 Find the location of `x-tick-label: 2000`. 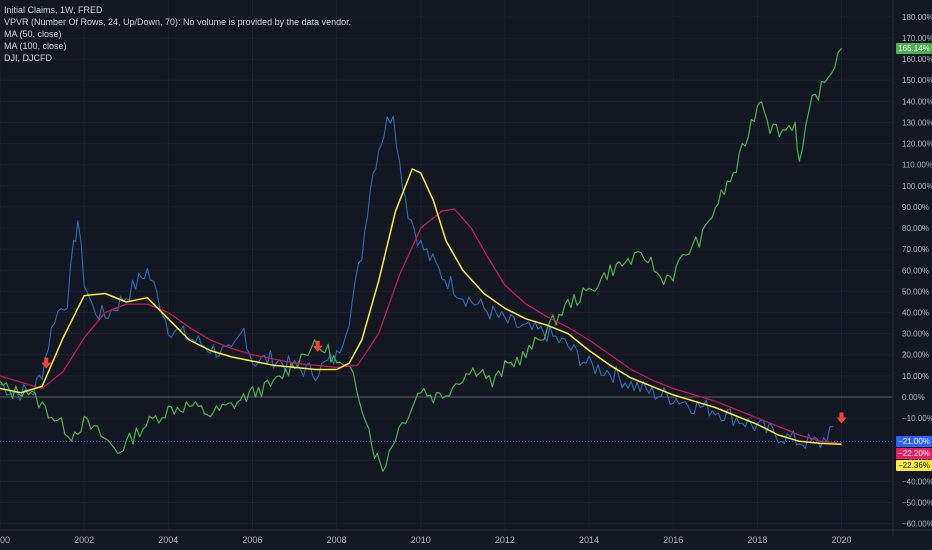

x-tick-label: 2000 is located at coordinates (5, 540).